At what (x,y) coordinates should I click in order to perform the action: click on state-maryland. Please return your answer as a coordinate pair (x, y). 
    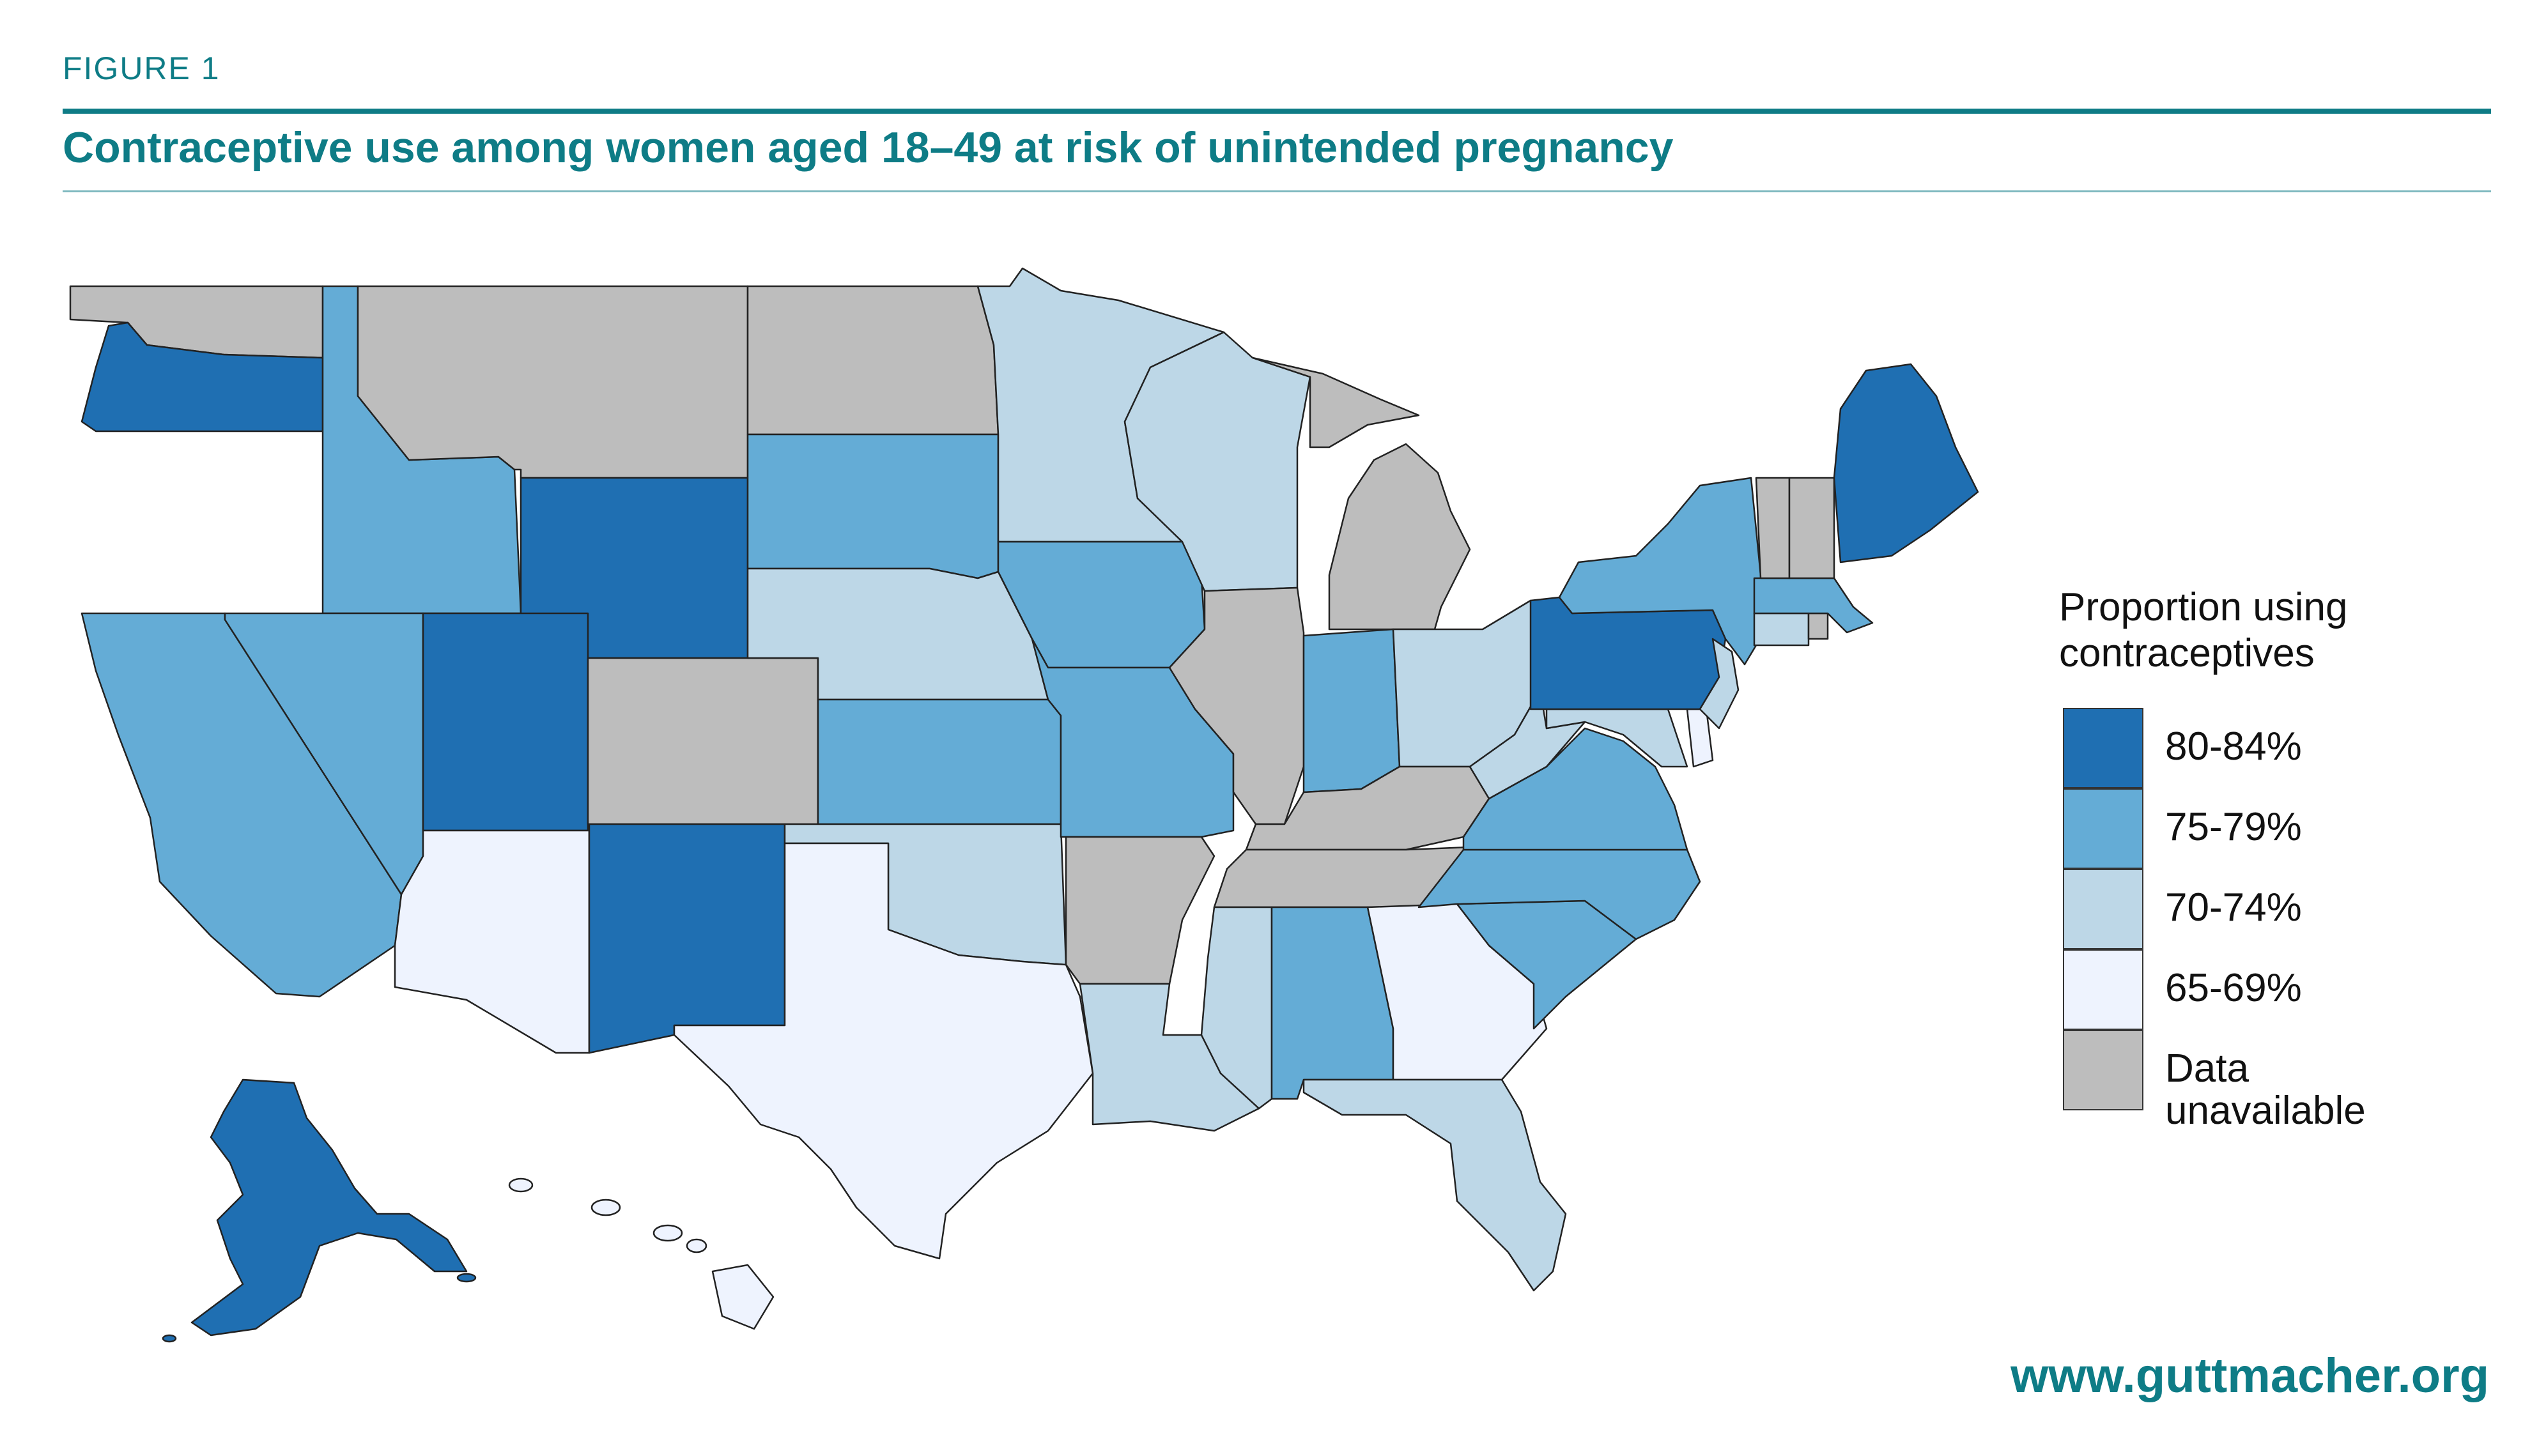
    Looking at the image, I should click on (1616, 738).